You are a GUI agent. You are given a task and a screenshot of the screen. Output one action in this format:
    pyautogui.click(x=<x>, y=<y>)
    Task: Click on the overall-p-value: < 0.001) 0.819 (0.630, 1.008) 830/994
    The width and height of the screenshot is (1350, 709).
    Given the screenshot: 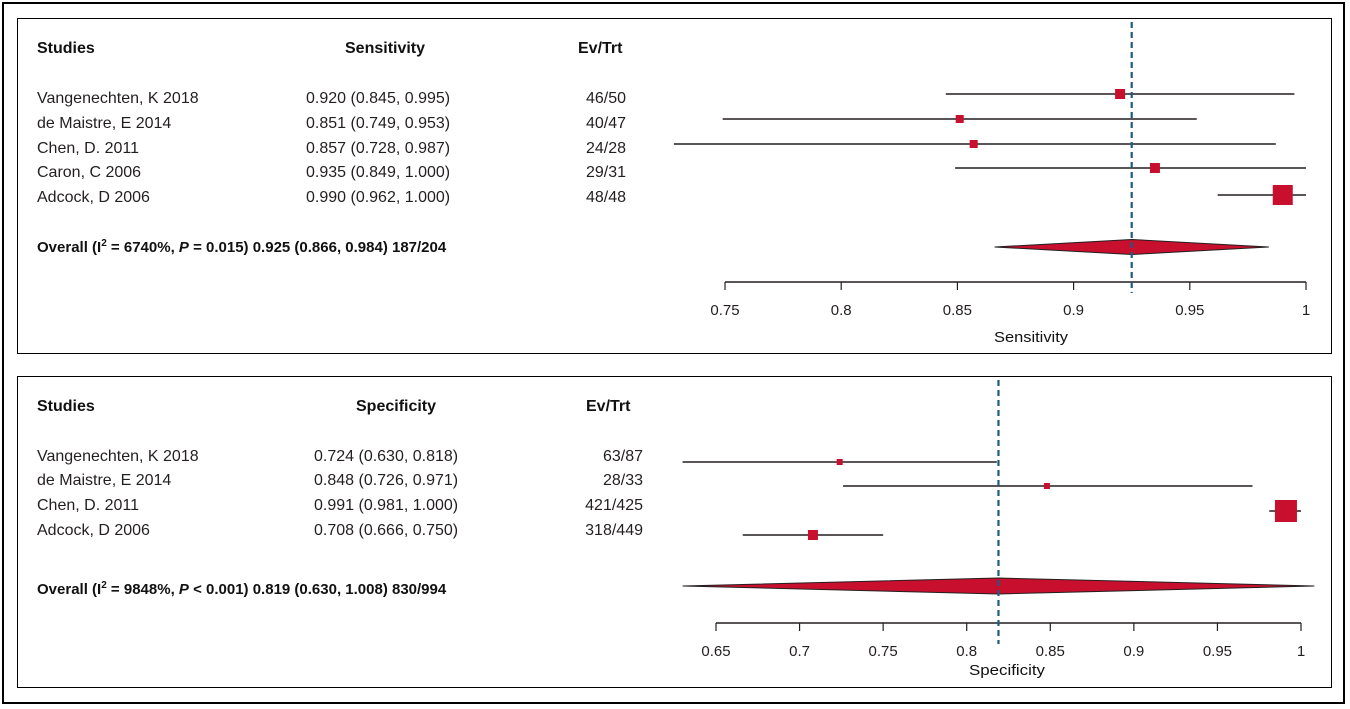 What is the action you would take?
    pyautogui.click(x=318, y=589)
    